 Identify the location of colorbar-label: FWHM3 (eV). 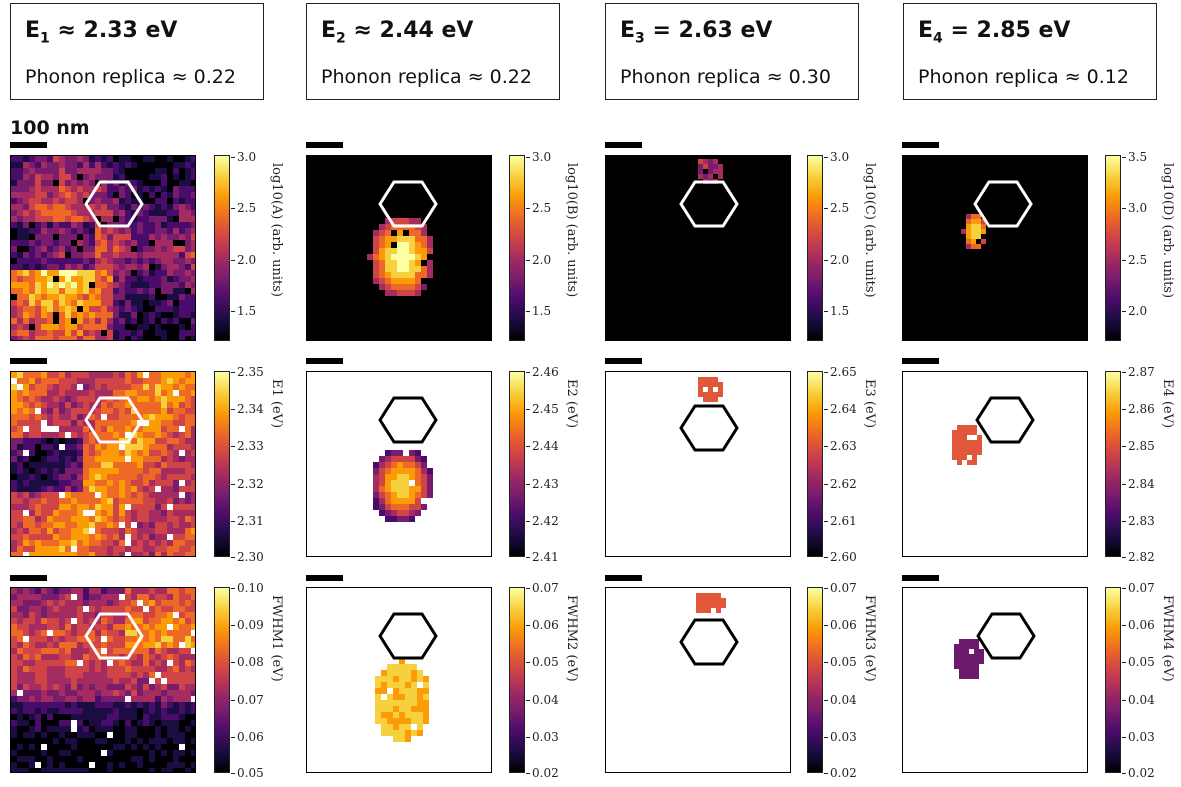
(869, 638).